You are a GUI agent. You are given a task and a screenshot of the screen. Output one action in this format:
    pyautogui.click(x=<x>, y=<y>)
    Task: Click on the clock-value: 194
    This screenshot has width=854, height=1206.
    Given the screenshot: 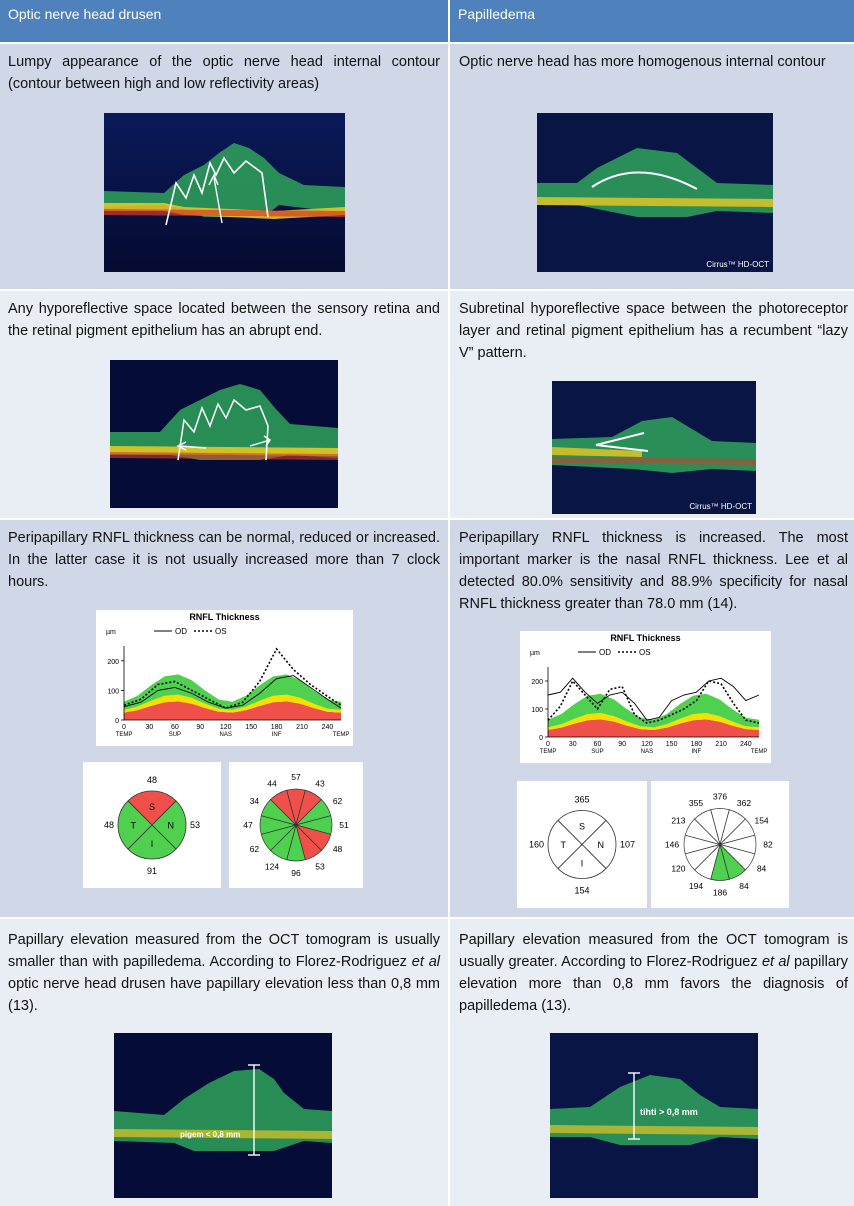 What is the action you would take?
    pyautogui.click(x=696, y=886)
    